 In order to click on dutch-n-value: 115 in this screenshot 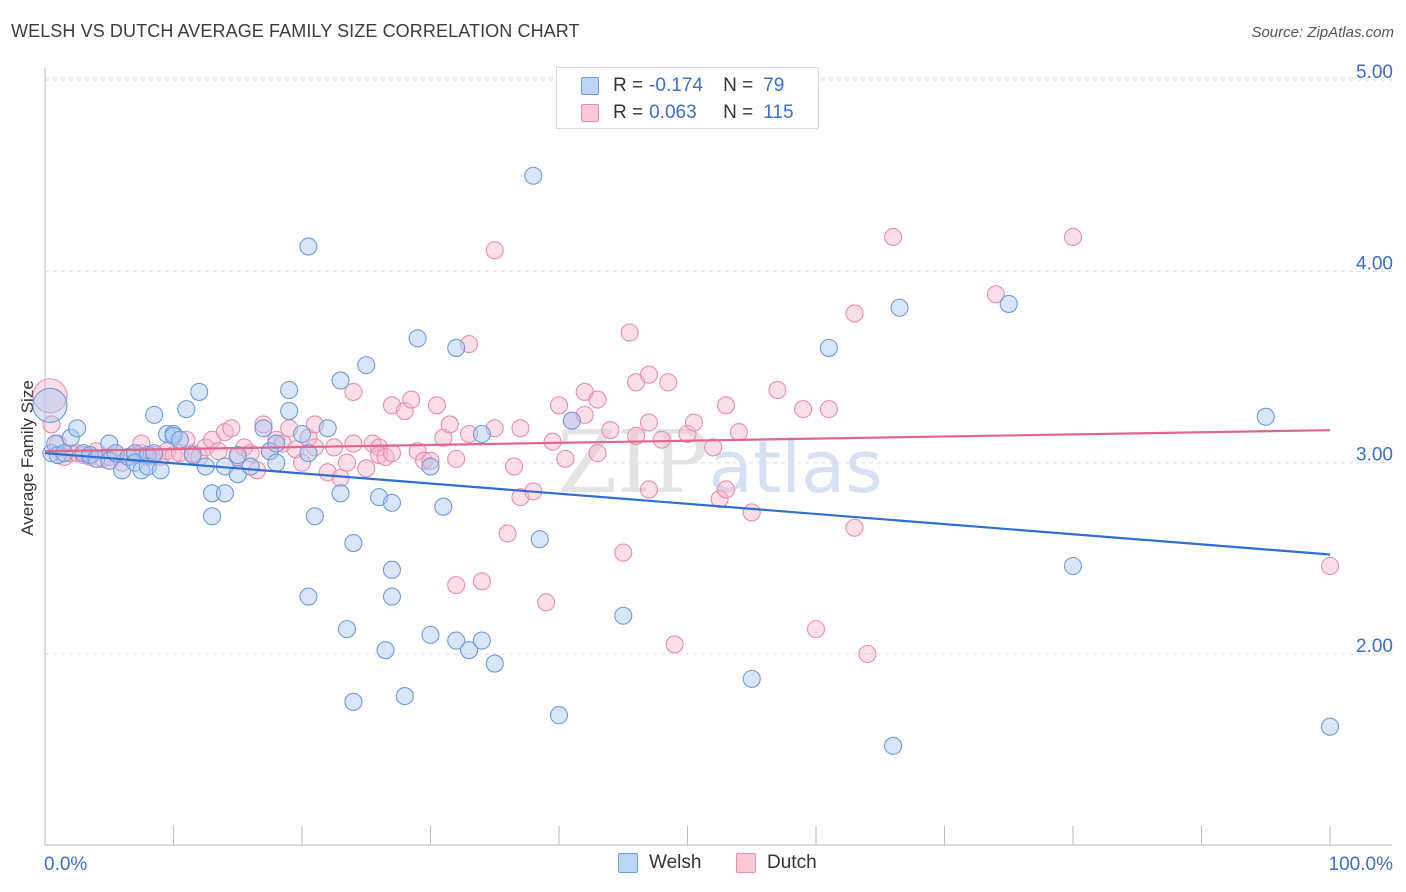, I will do `click(778, 112)`.